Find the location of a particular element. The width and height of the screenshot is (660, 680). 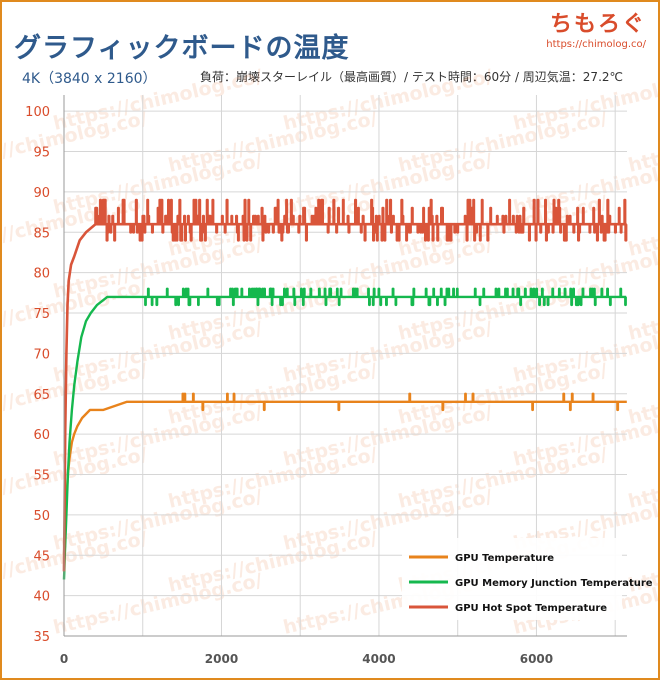

watermark-text: https://chimolog.co/ is located at coordinates (157, 604).